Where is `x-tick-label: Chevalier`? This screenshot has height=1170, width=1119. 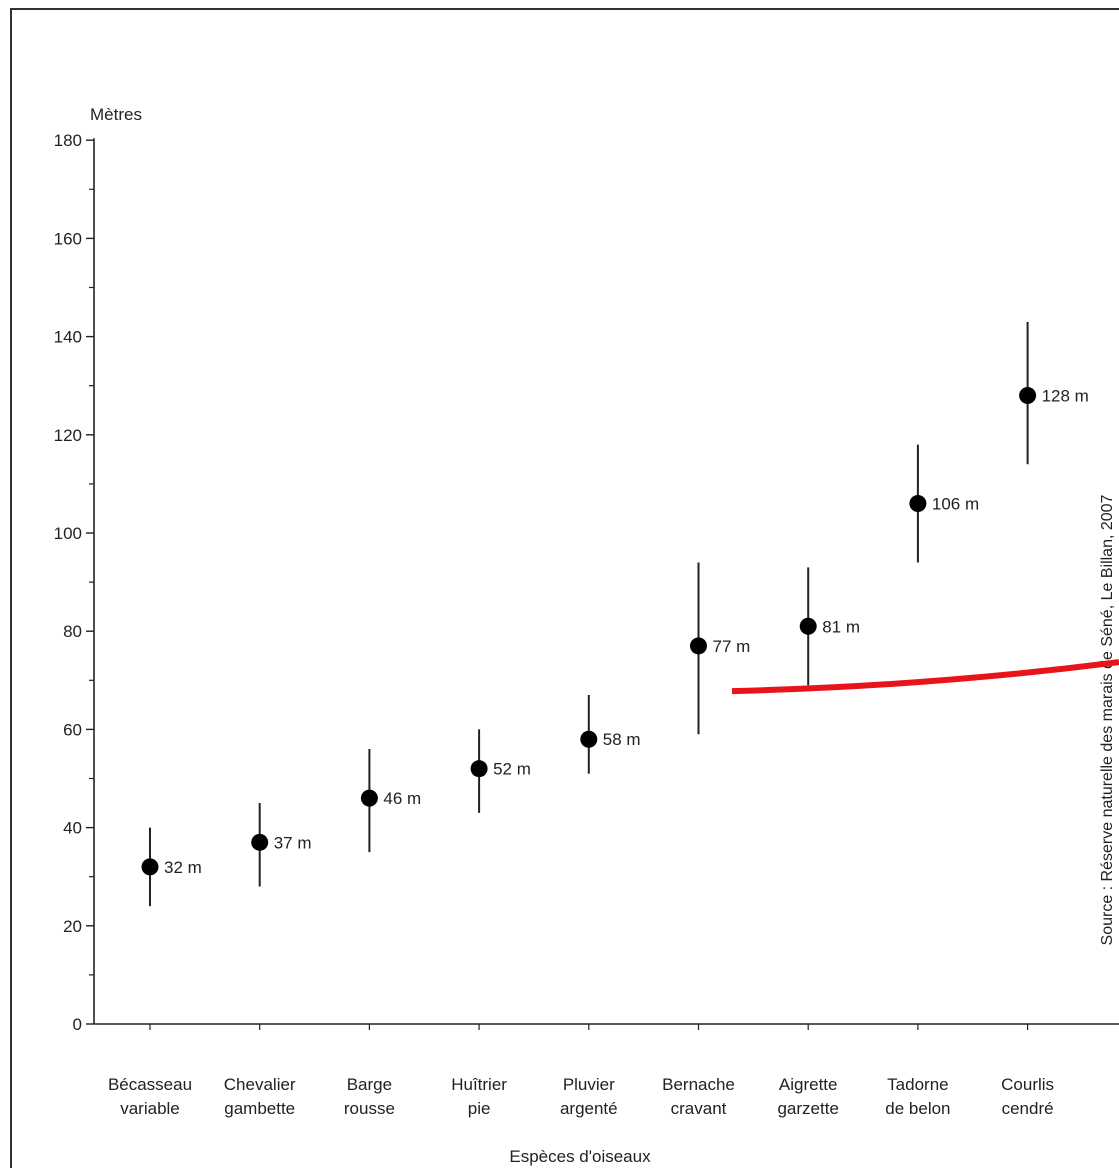 x-tick-label: Chevalier is located at coordinates (260, 1084).